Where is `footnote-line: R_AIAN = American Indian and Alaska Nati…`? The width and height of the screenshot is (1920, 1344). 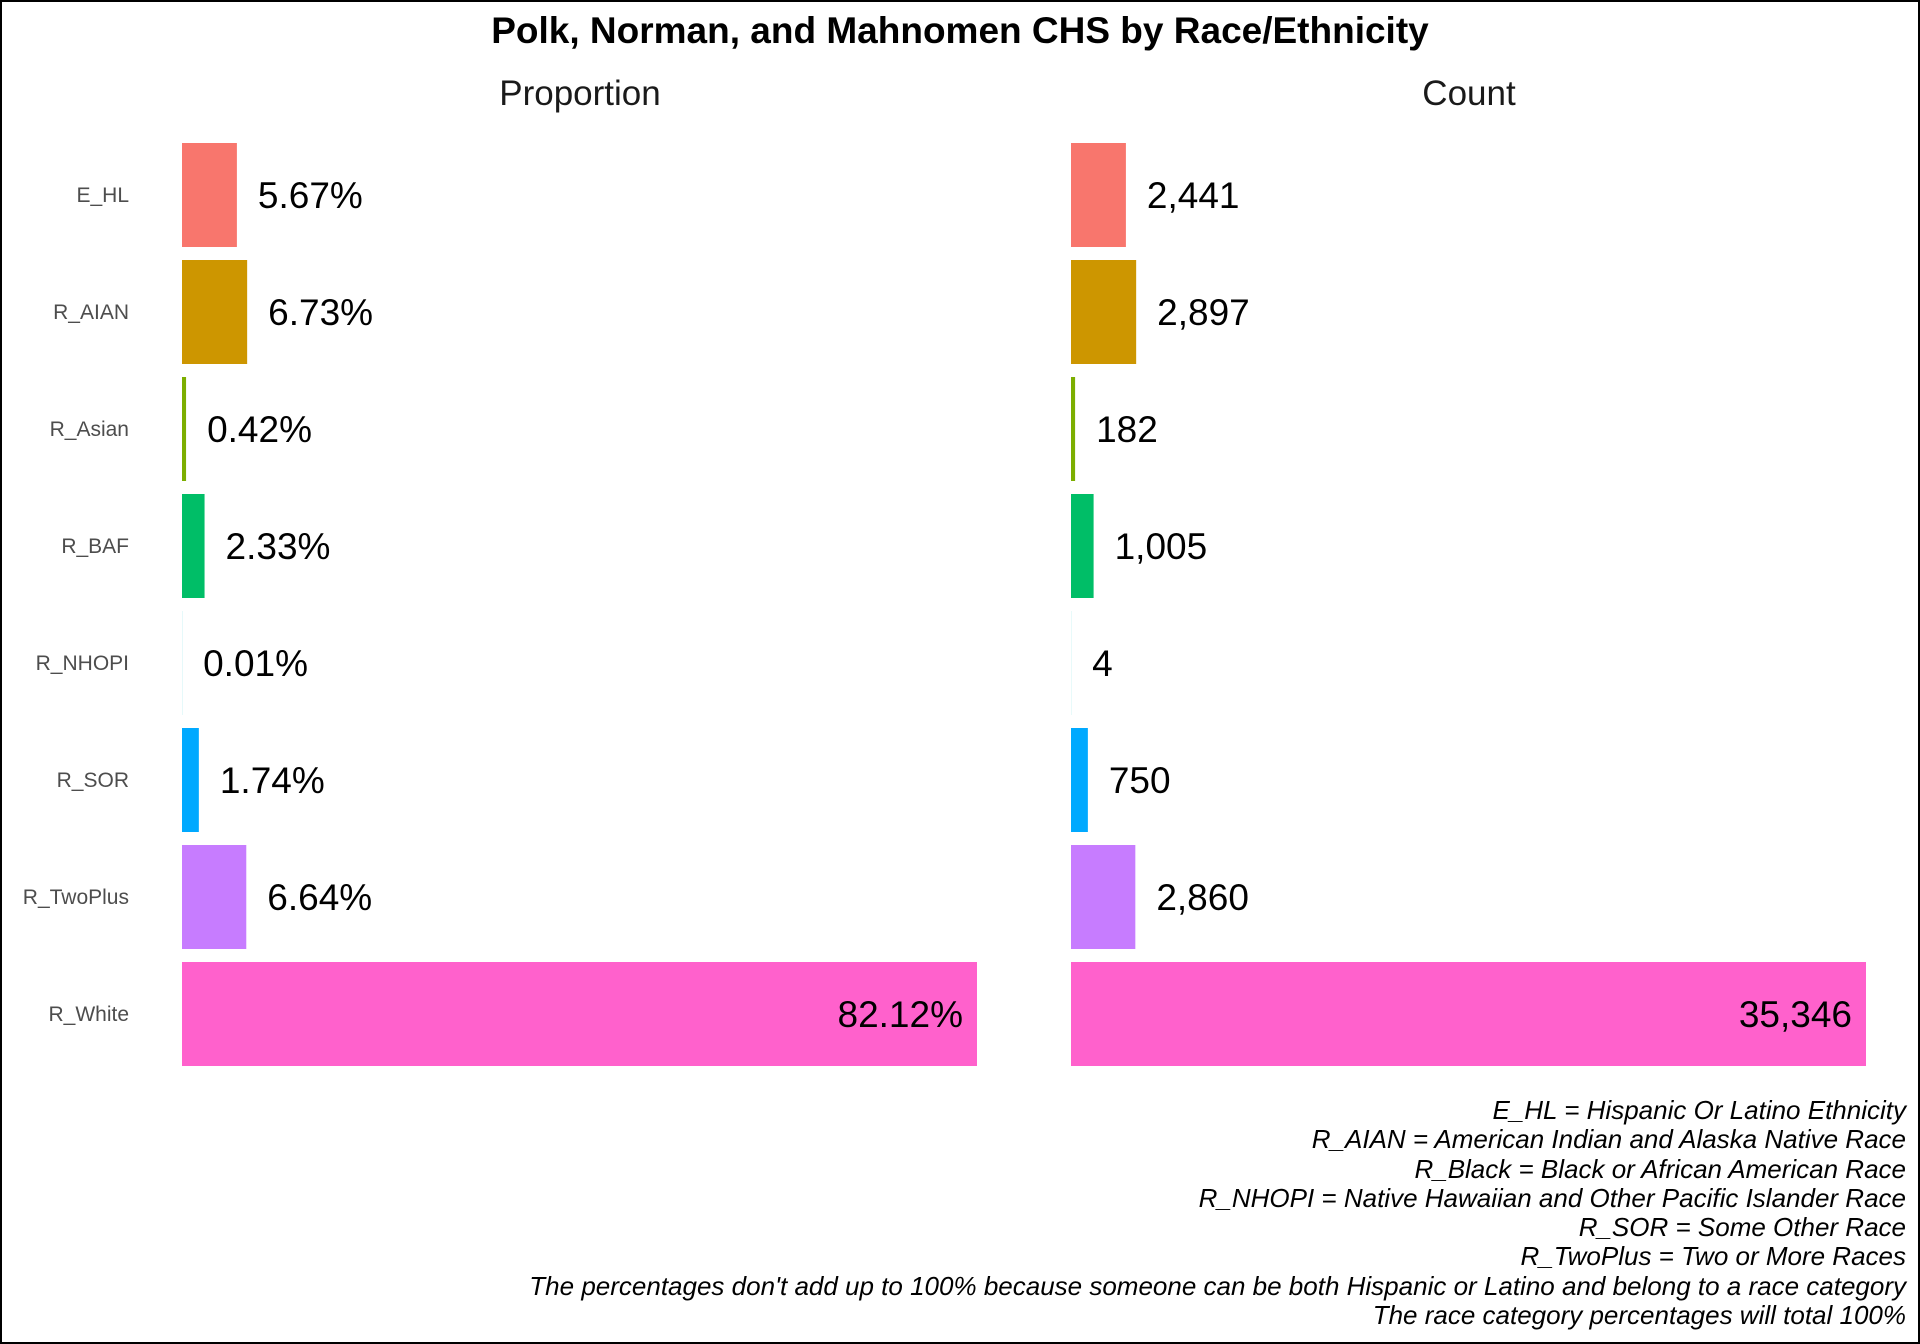
footnote-line: R_AIAN = American Indian and Alaska Nati… is located at coordinates (1608, 1139).